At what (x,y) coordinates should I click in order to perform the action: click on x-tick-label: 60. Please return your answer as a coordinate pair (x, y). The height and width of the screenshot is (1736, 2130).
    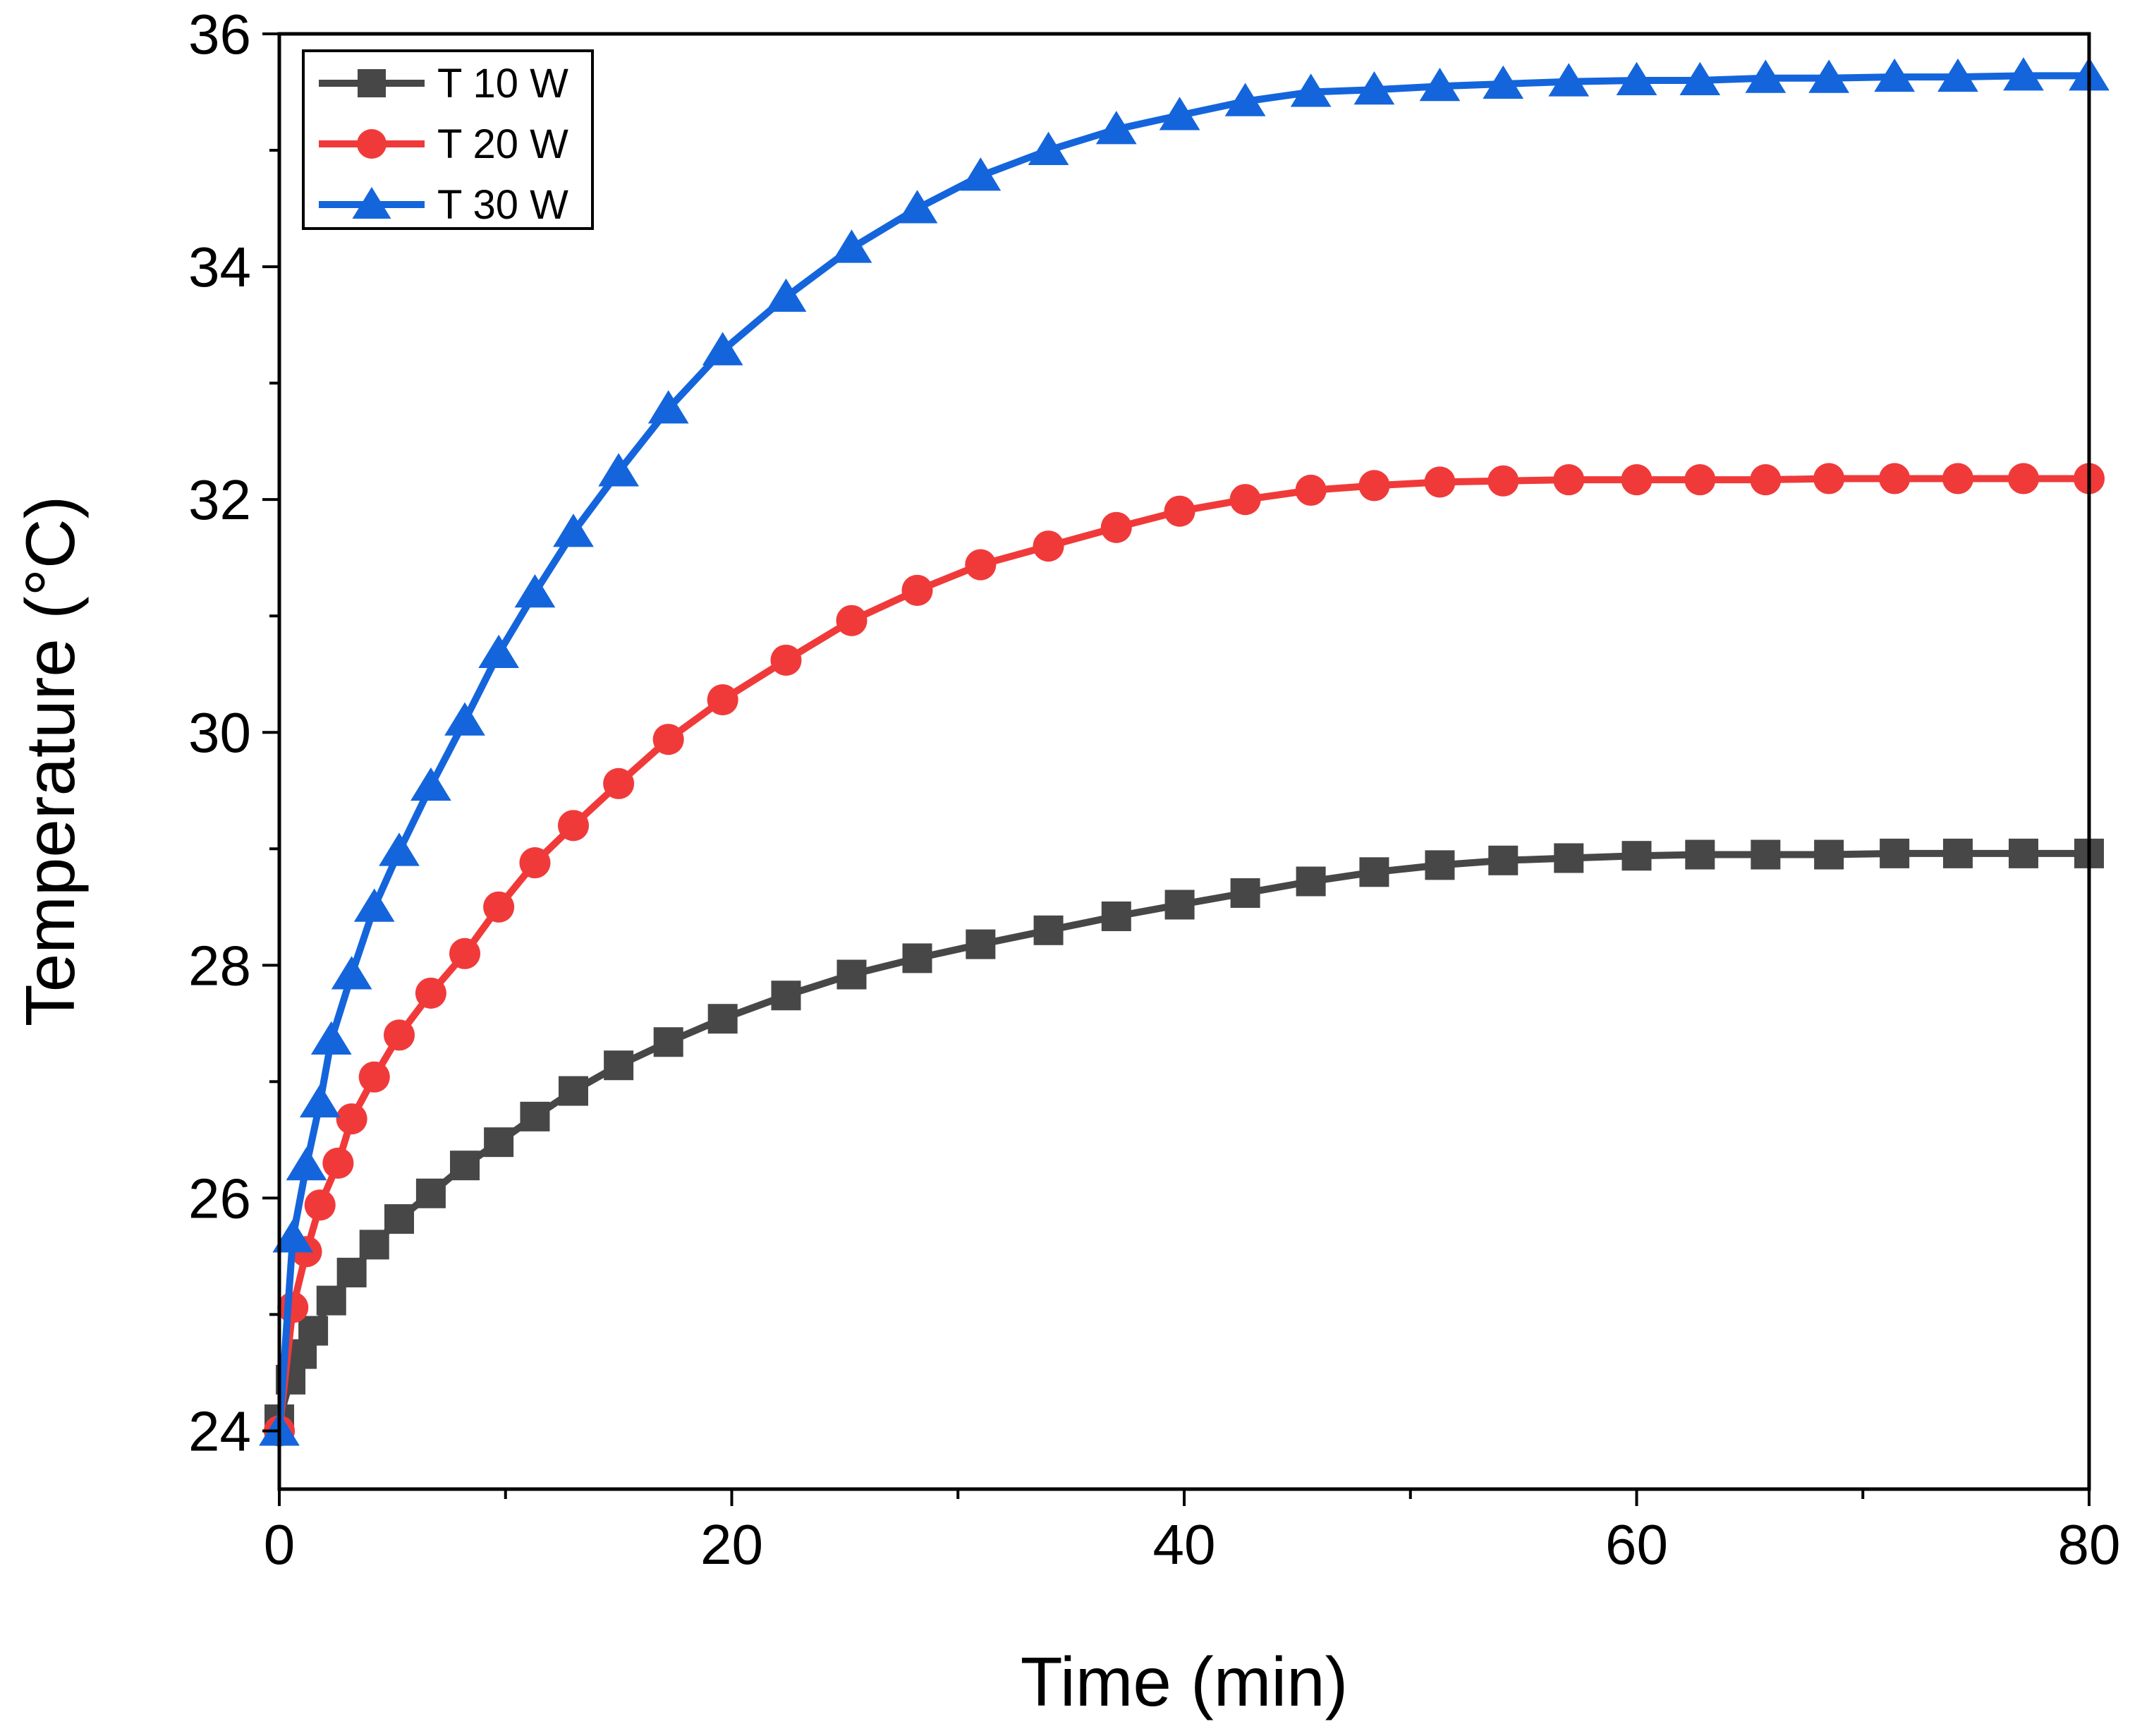
    Looking at the image, I should click on (1637, 1544).